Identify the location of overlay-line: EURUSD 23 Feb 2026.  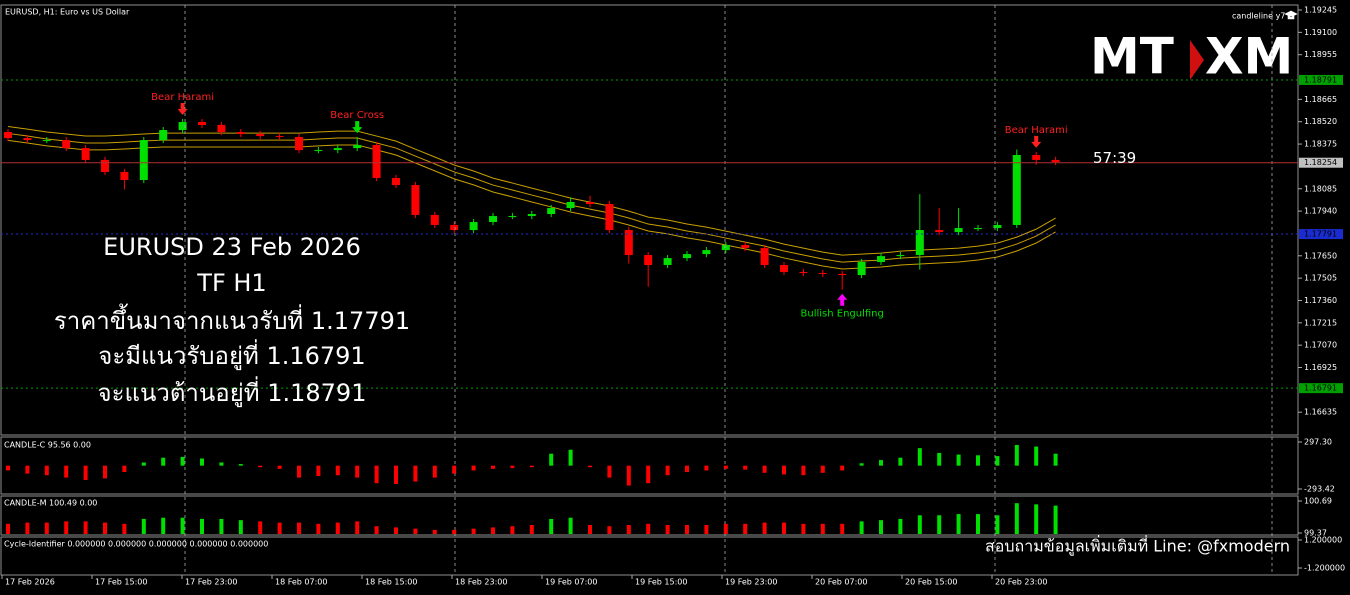
(232, 247).